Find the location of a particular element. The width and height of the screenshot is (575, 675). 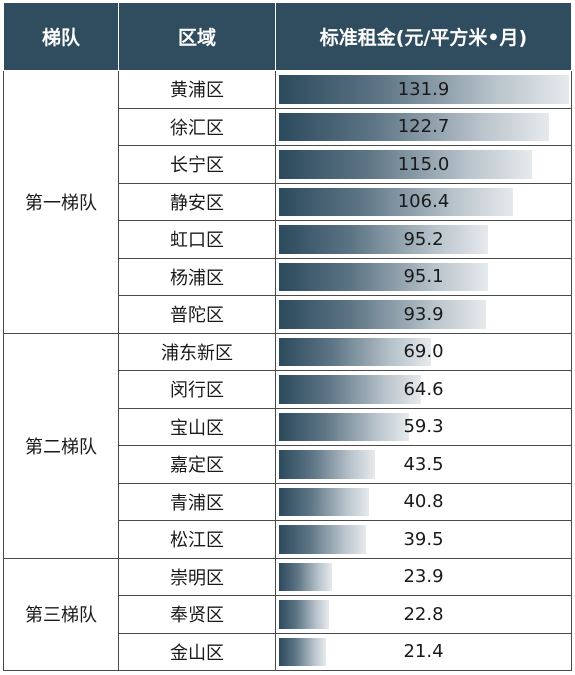

district-cell: 奉贤区 is located at coordinates (197, 614).